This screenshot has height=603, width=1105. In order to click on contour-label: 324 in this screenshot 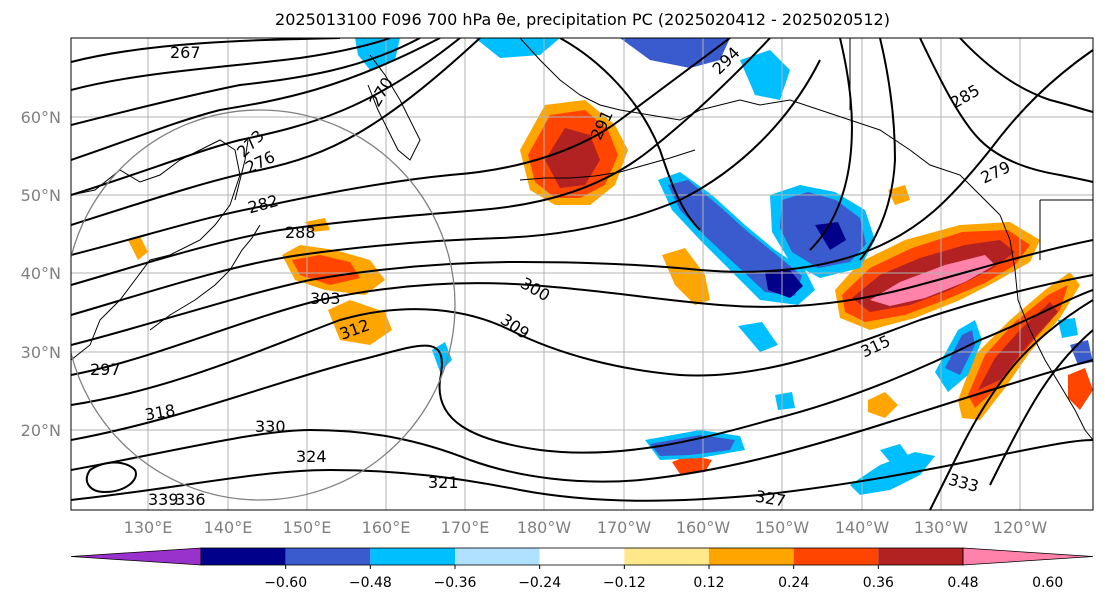, I will do `click(311, 456)`.